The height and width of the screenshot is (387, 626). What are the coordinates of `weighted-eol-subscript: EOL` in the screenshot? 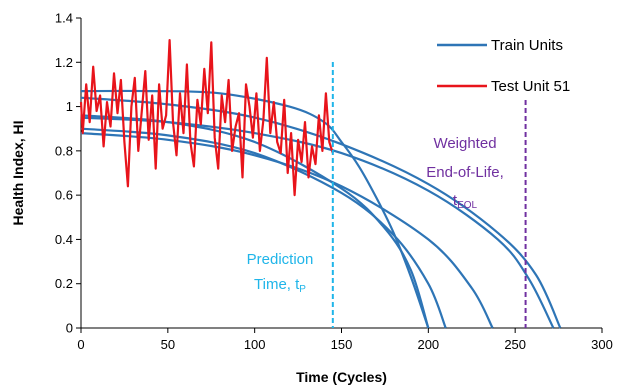 It's located at (467, 205).